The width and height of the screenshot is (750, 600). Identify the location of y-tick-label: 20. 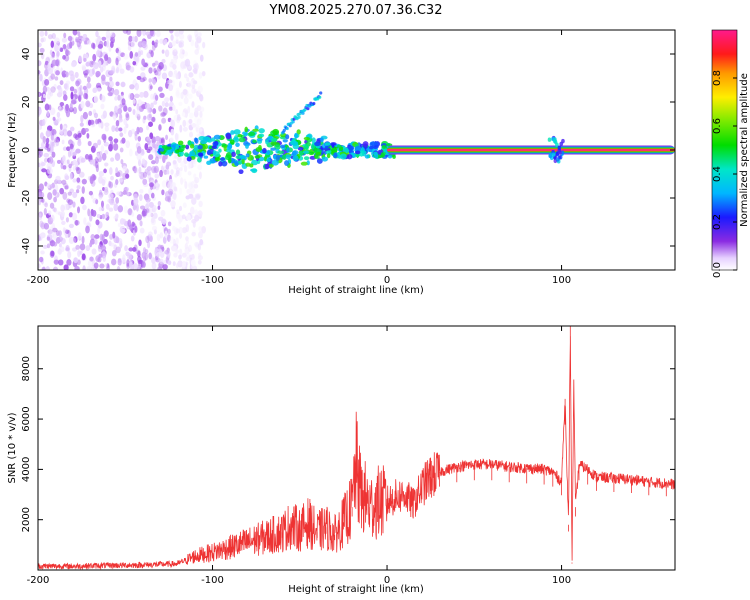
(26, 102).